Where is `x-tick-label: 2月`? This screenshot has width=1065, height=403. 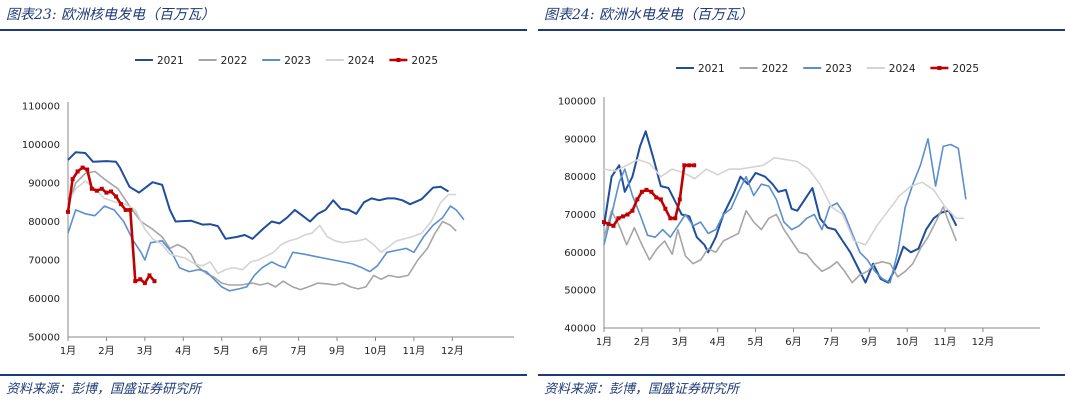
x-tick-label: 2月 is located at coordinates (106, 351).